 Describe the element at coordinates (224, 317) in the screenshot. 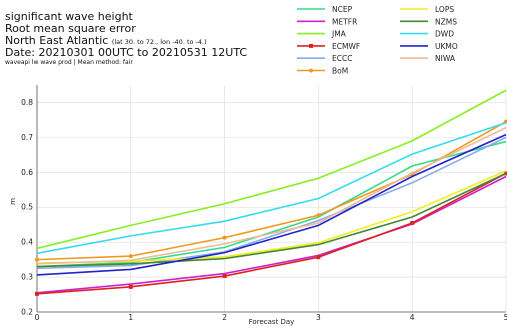

I see `x-tick-label: 2` at that location.